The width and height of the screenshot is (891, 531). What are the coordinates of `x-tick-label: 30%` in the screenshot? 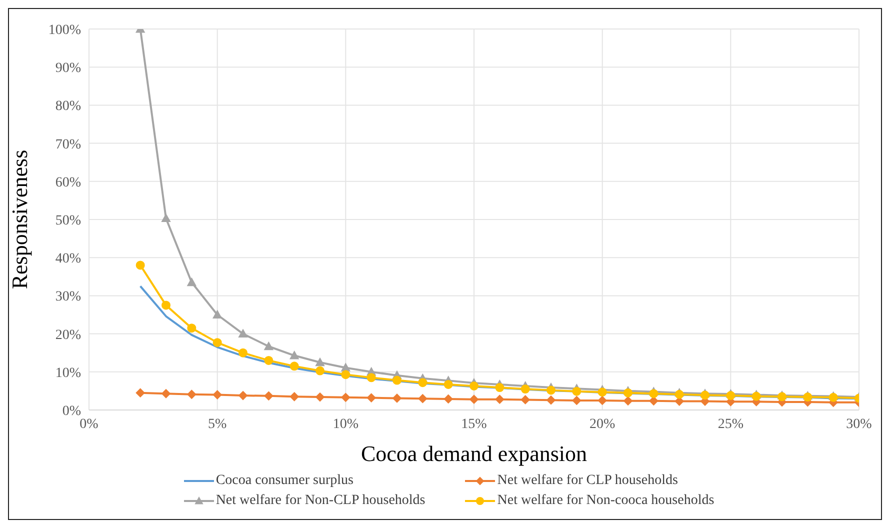 It's located at (859, 424).